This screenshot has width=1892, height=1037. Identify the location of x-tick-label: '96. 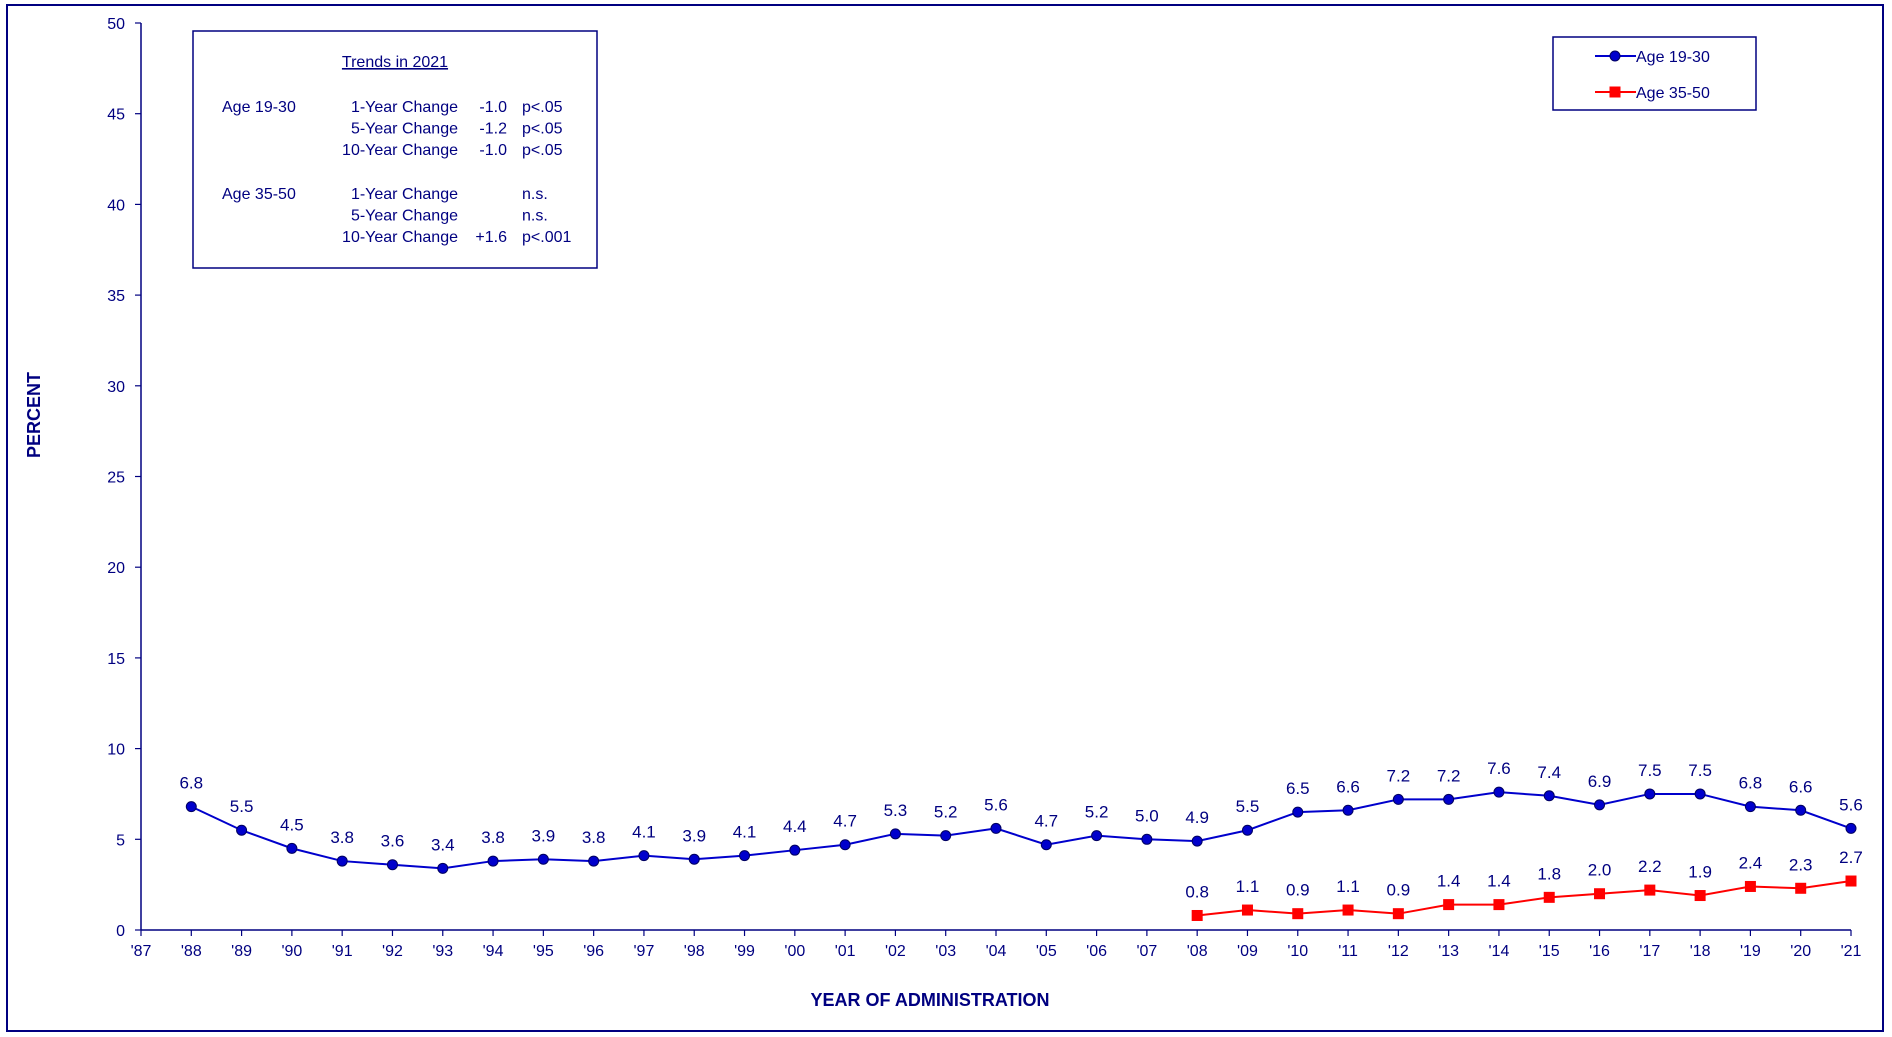
(593, 951).